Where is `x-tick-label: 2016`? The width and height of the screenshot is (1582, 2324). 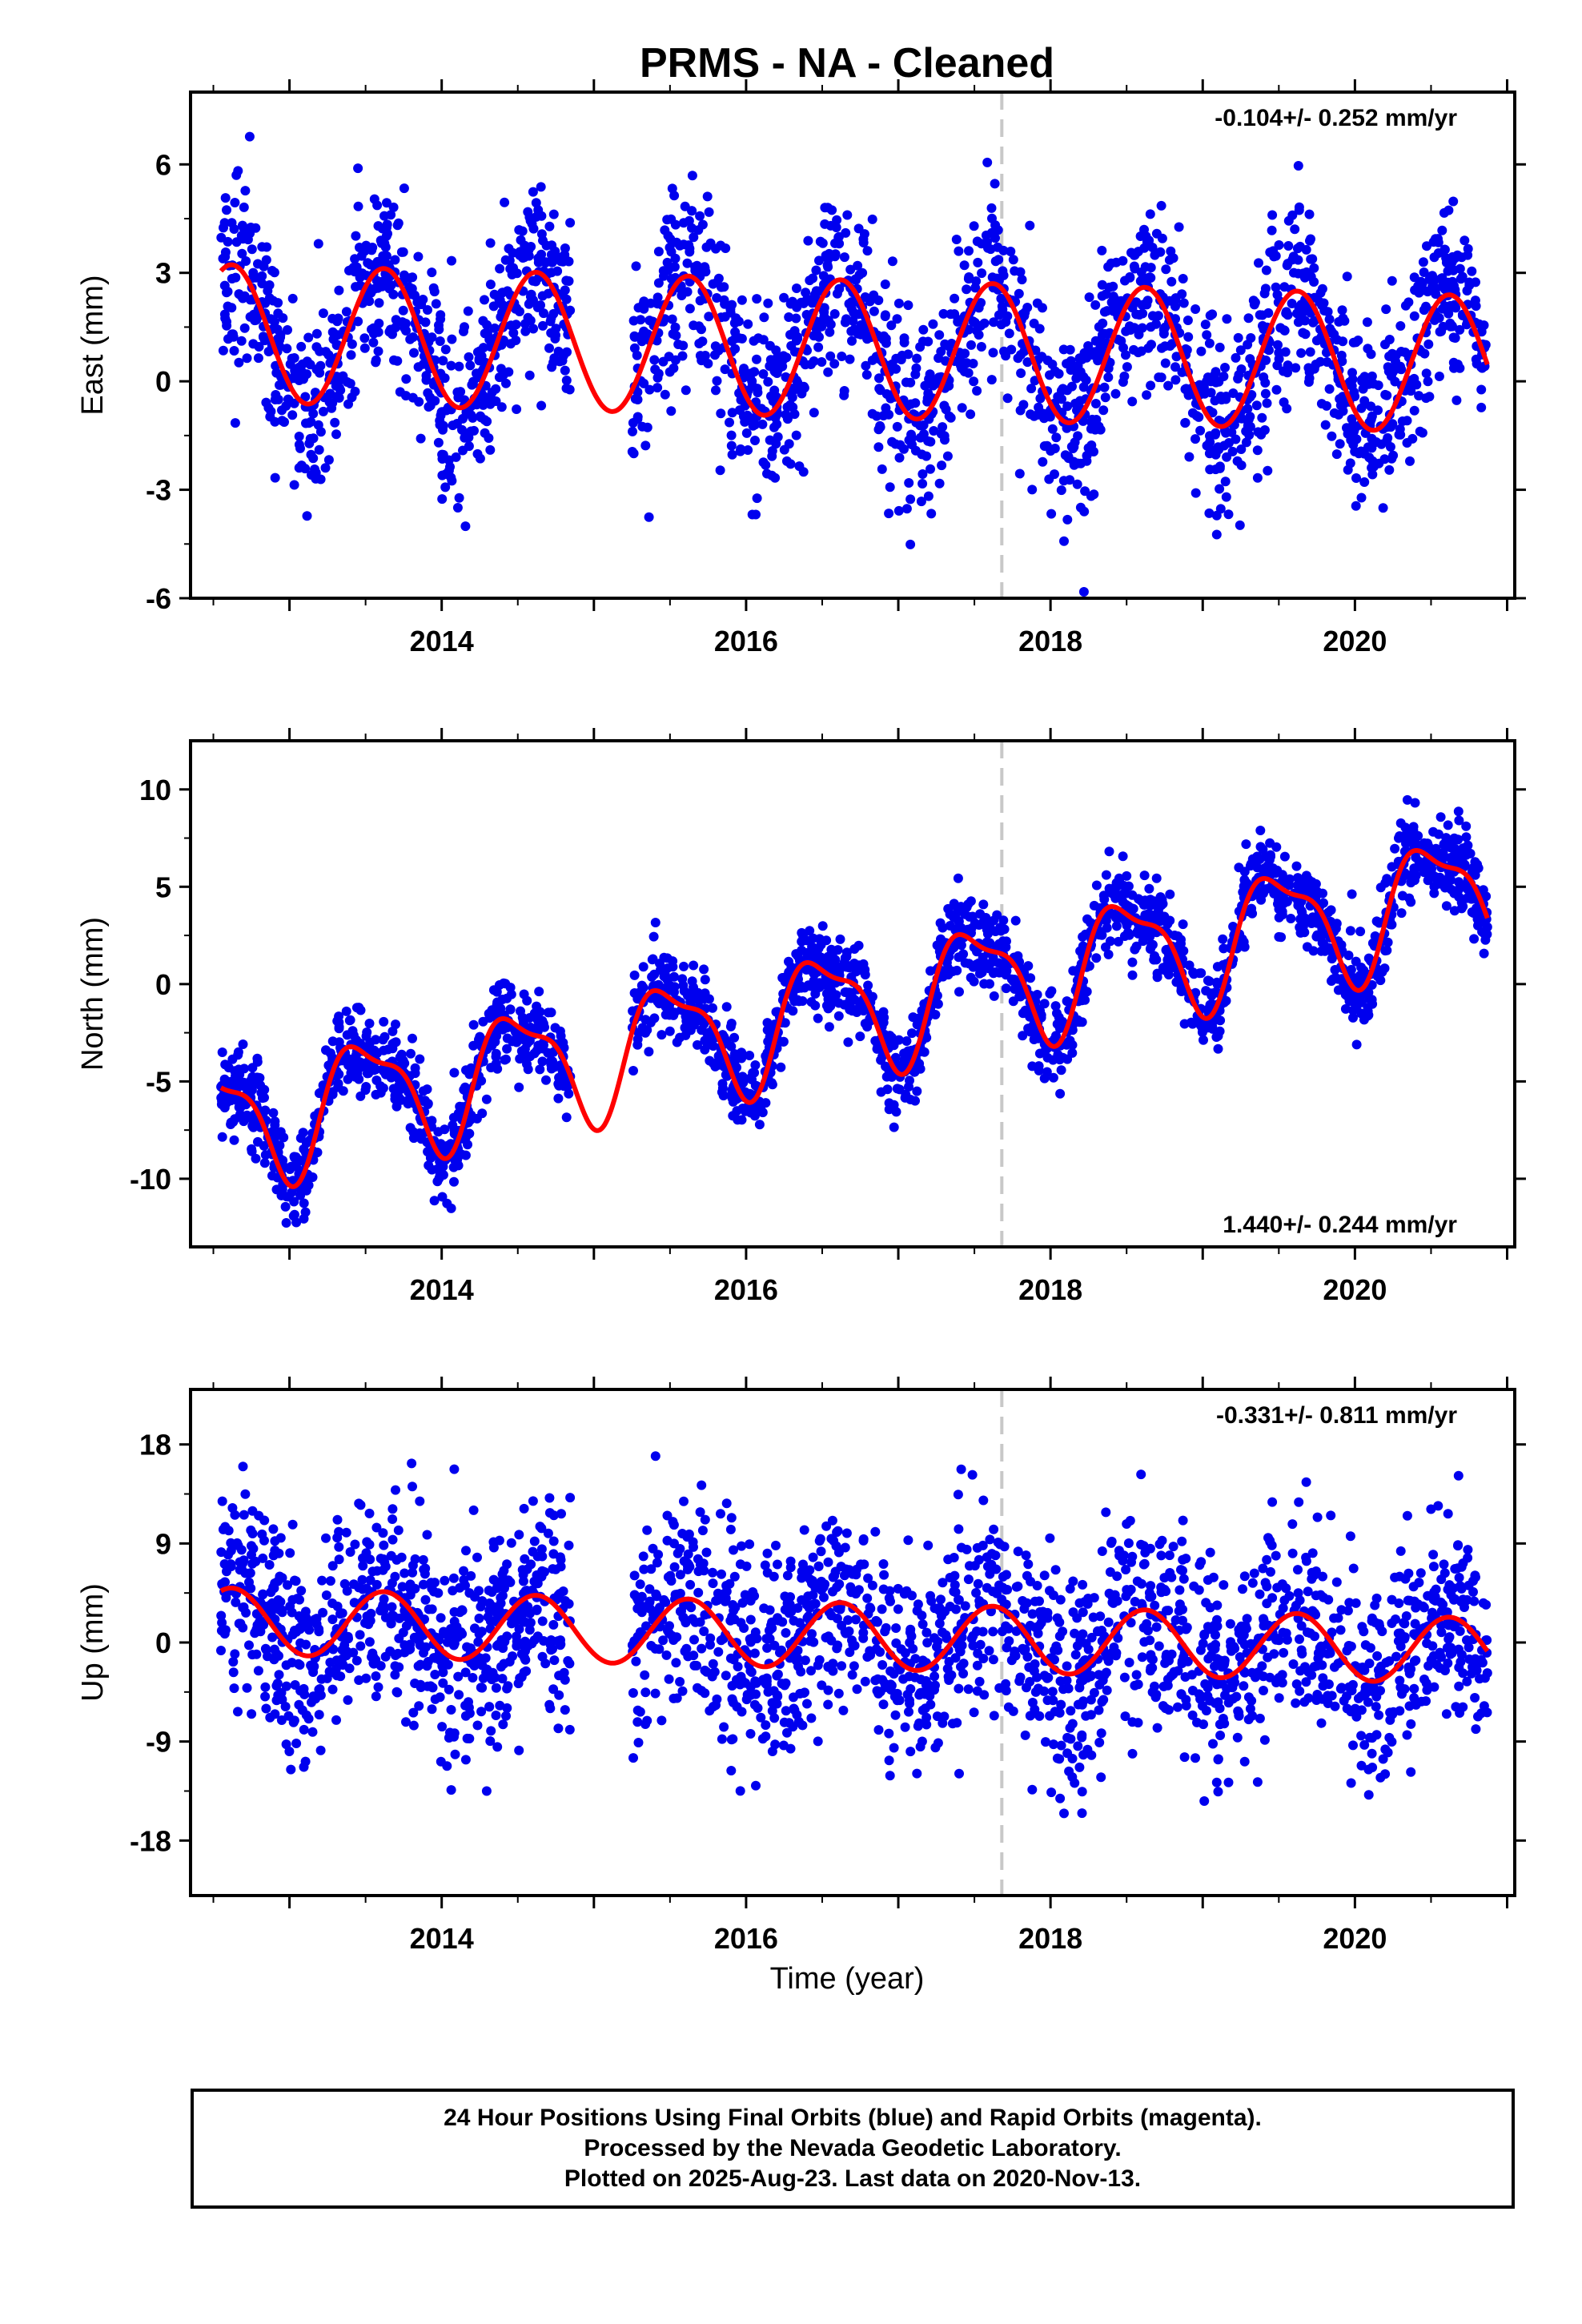 x-tick-label: 2016 is located at coordinates (746, 1289).